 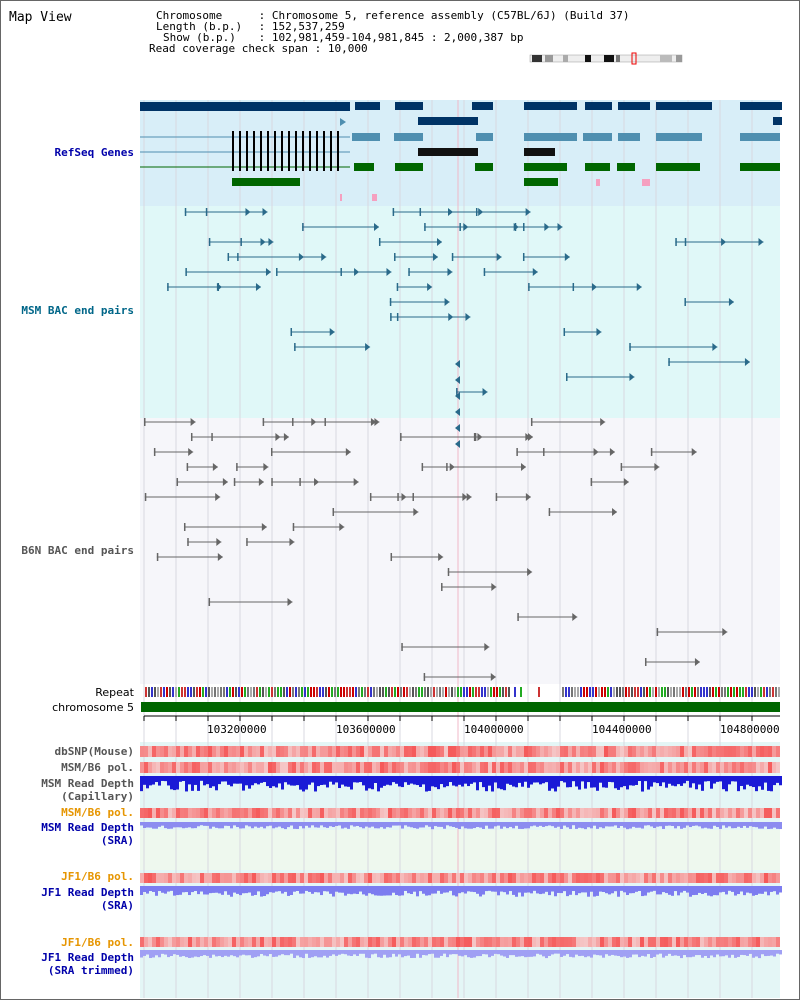 I want to click on track-label-msm-depth-sra: MSM Read Depth, so click(x=87, y=827).